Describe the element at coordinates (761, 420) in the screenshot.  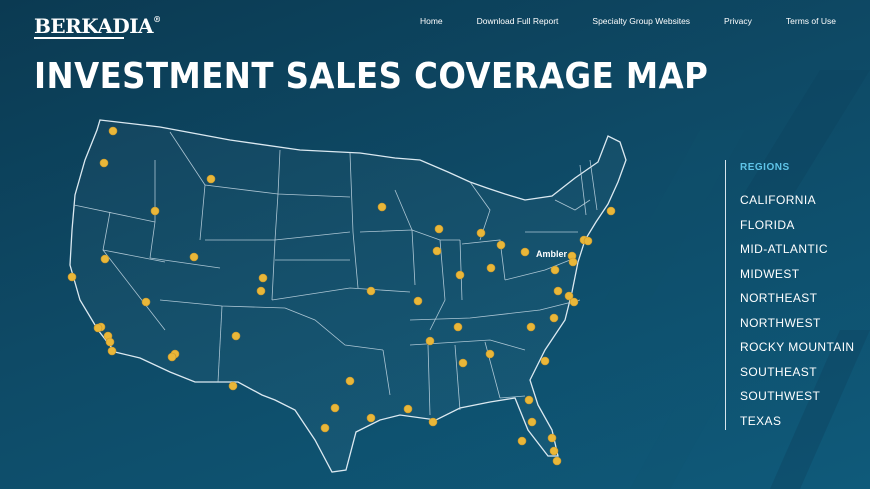
I see `region-texas: TEXAS` at that location.